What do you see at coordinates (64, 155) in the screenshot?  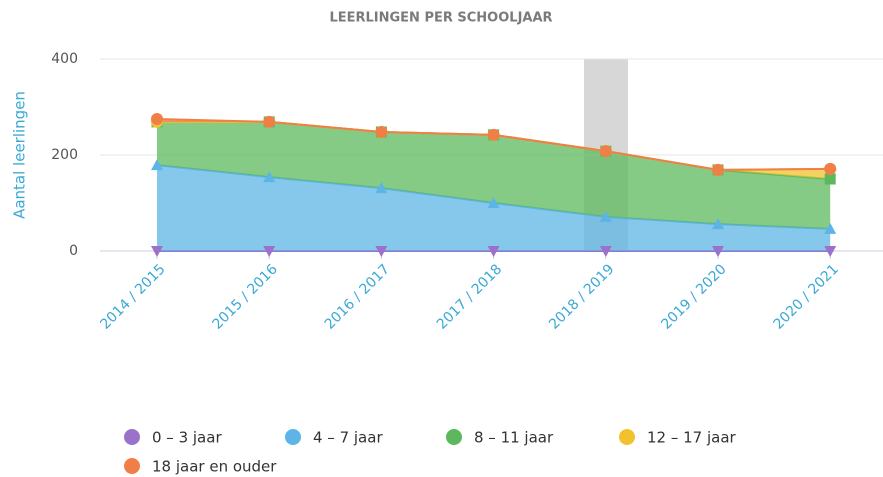 I see `y-tick-label: 200` at bounding box center [64, 155].